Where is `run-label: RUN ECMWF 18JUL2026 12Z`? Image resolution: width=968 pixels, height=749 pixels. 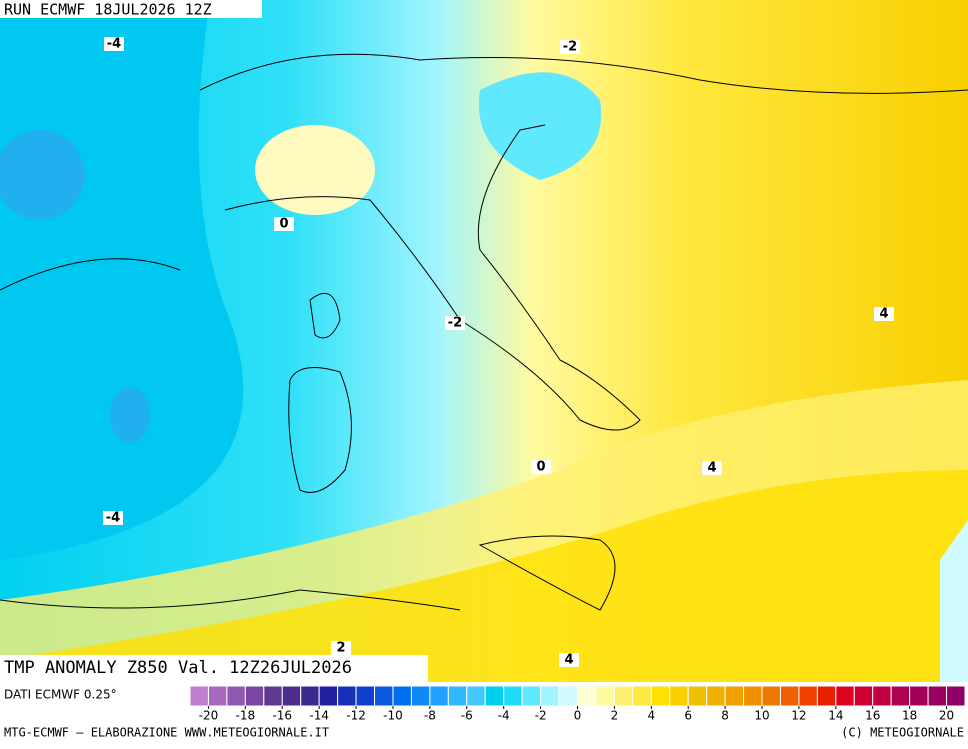
run-label: RUN ECMWF 18JUL2026 12Z is located at coordinates (108, 10).